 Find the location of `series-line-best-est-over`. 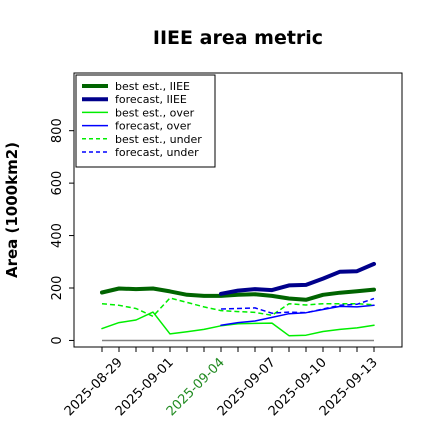

series-line-best-est-over is located at coordinates (238, 324).